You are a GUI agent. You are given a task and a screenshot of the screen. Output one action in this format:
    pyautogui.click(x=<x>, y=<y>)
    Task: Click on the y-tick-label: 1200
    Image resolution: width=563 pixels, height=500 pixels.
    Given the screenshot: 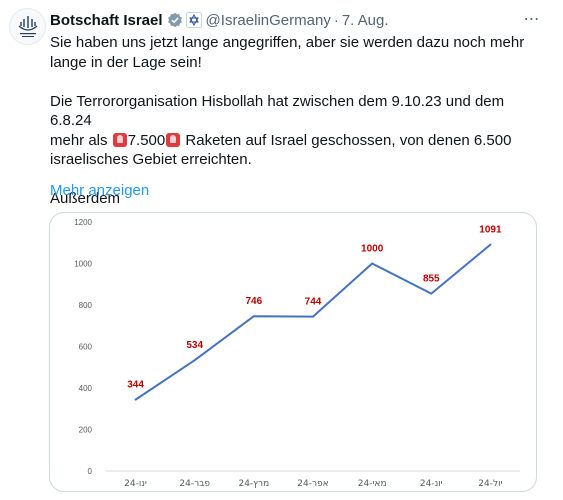 What is the action you would take?
    pyautogui.click(x=83, y=222)
    